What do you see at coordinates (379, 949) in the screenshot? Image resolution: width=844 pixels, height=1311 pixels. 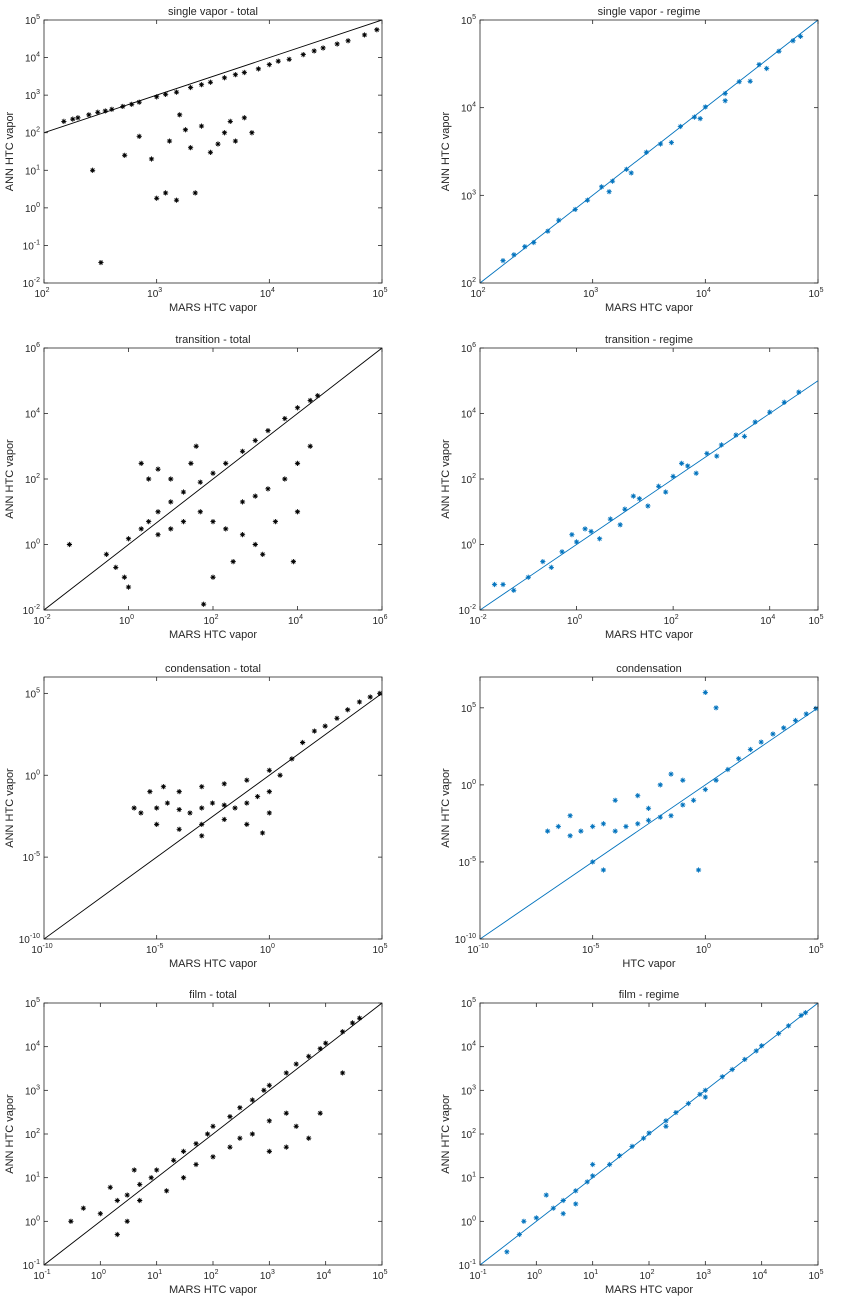 I see `x-tick-label: 10⁵` at bounding box center [379, 949].